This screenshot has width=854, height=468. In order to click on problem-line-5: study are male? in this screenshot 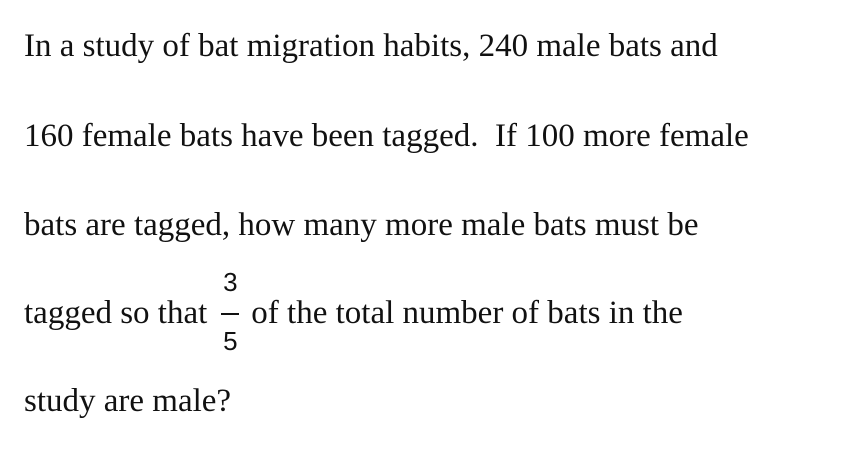, I will do `click(128, 401)`.